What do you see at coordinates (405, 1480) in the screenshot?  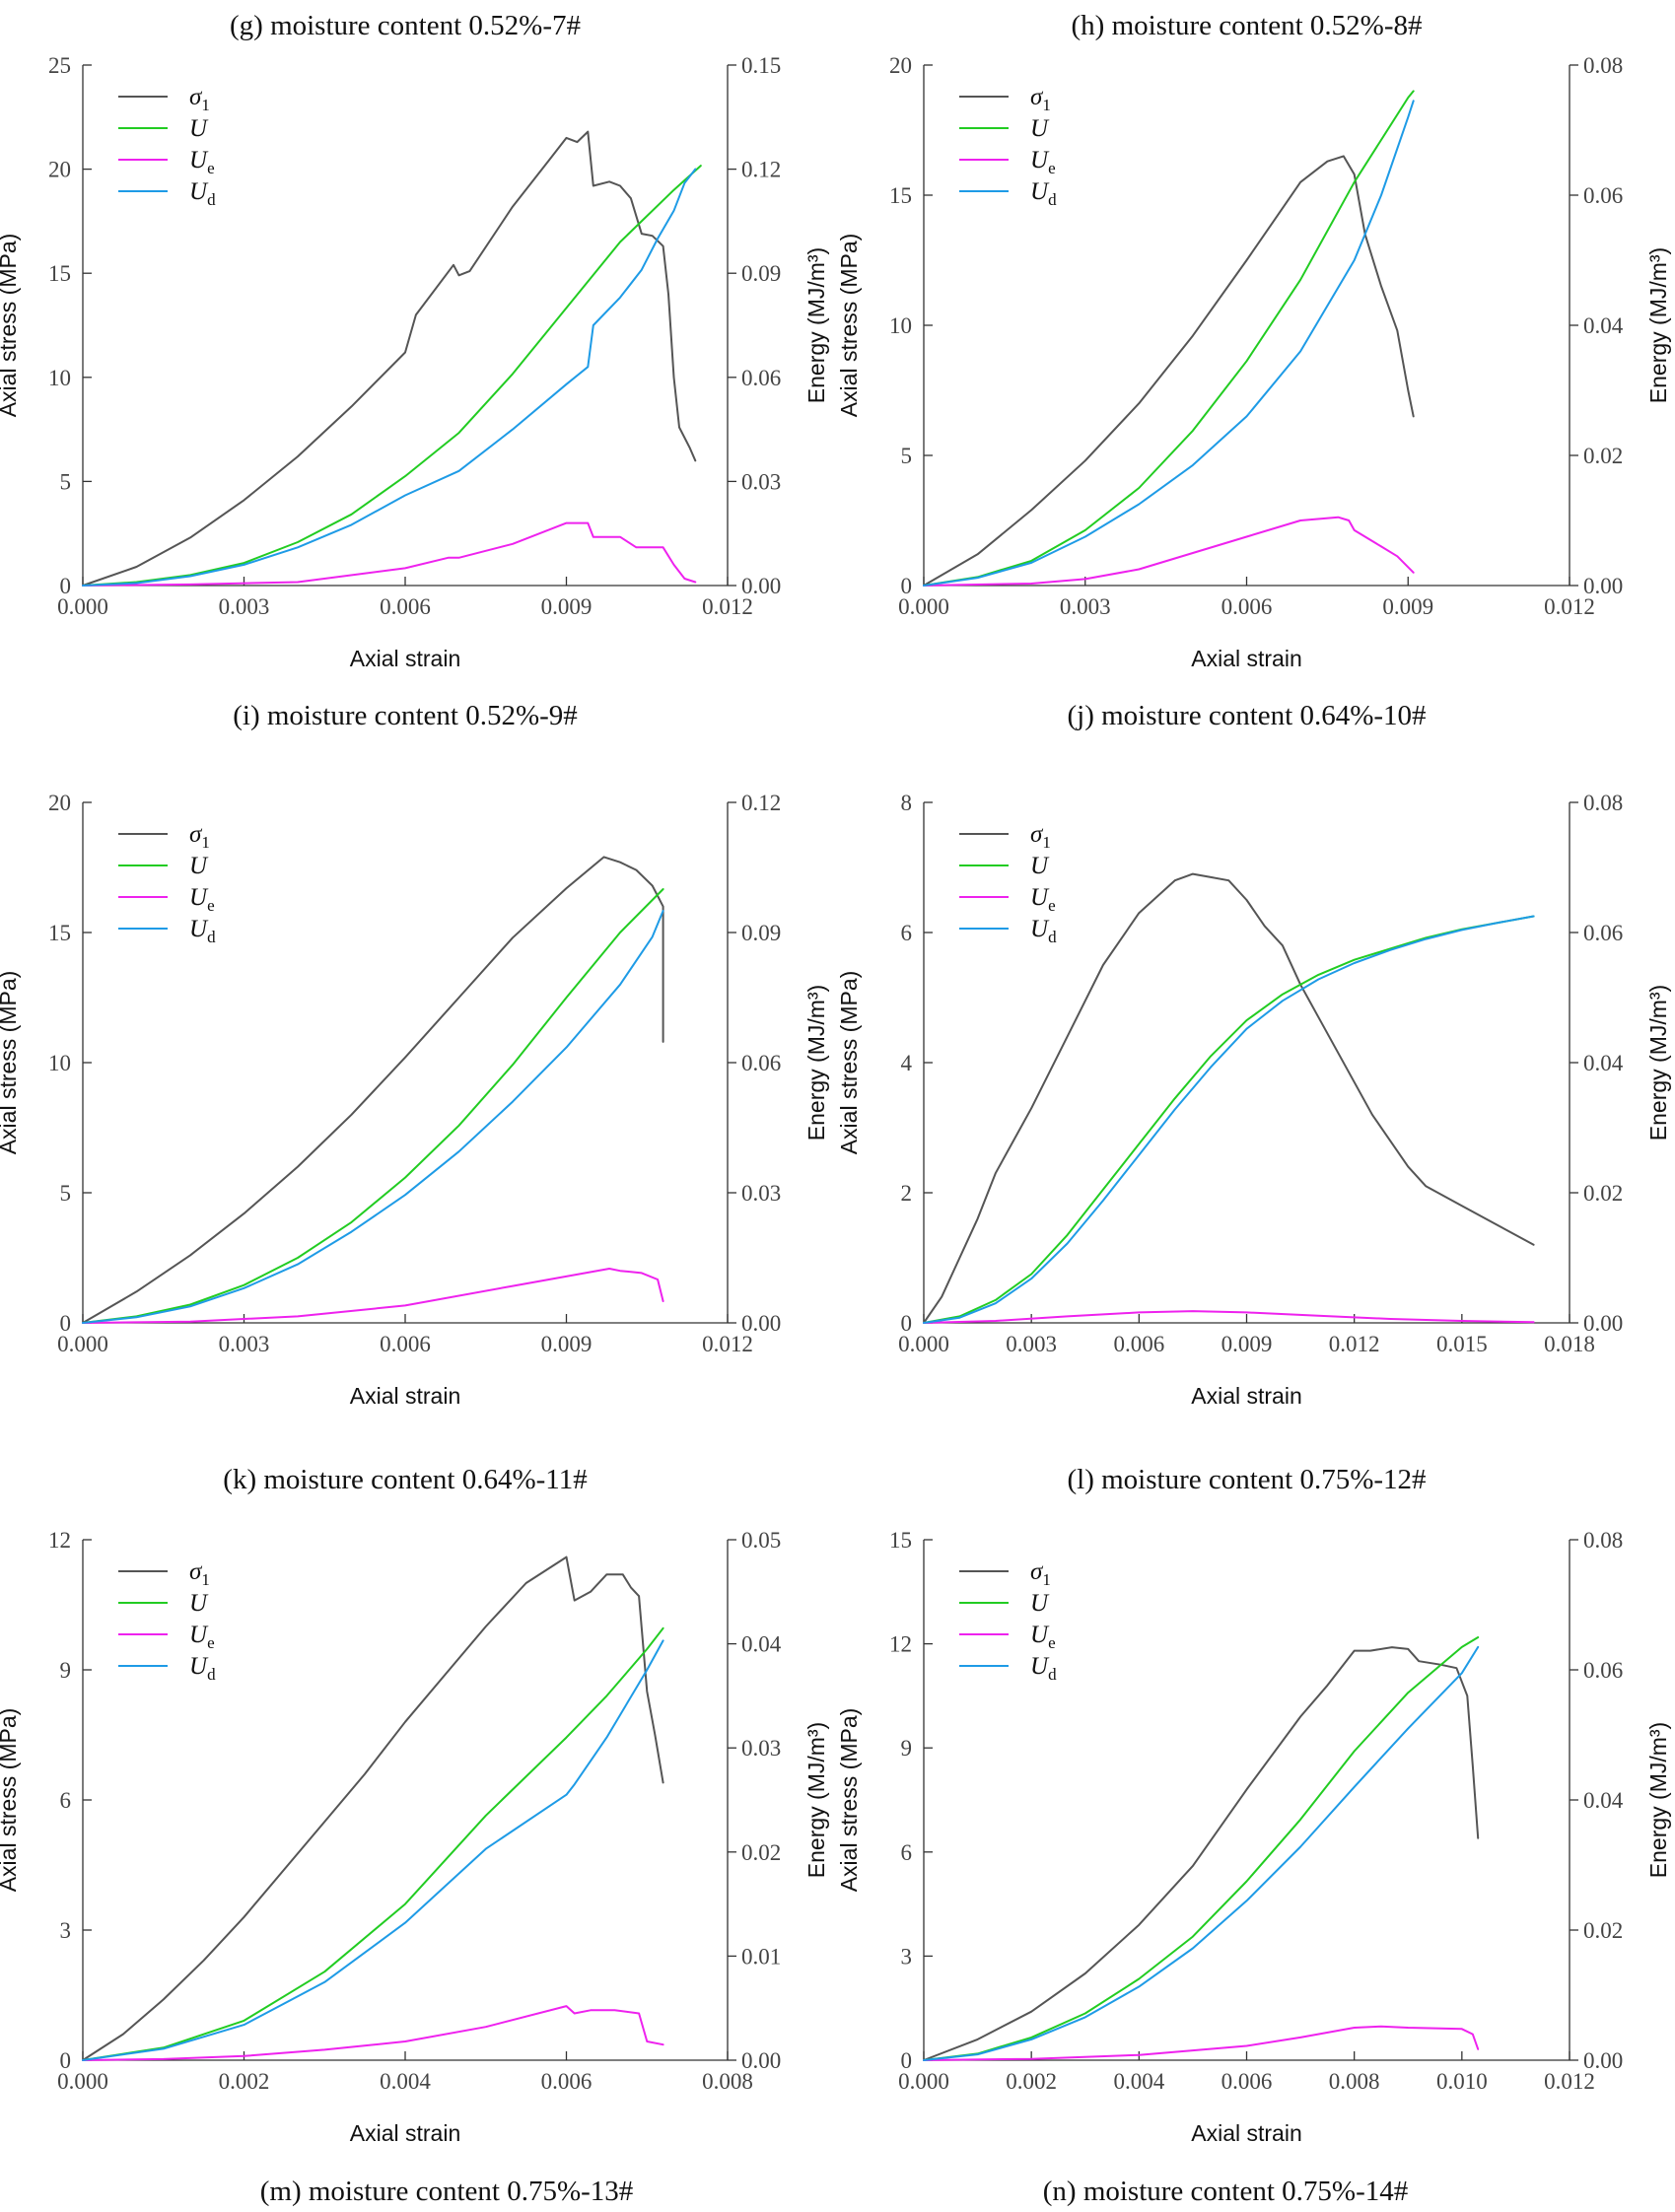 I see `chart-title: (k) moisture content 0.64%-11#` at bounding box center [405, 1480].